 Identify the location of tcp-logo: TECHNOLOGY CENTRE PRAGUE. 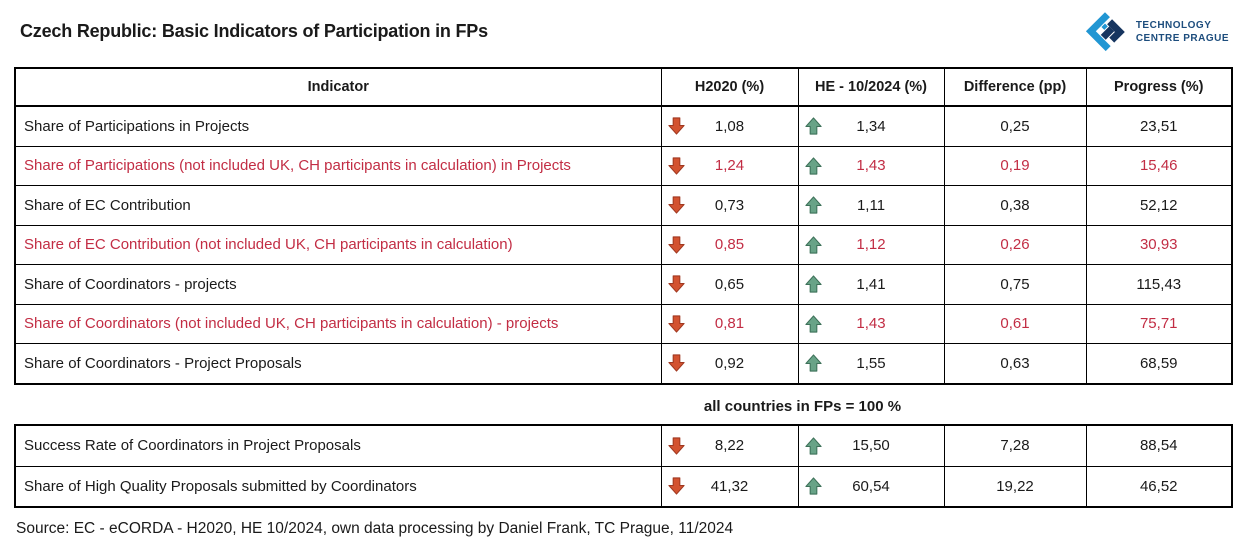
(1155, 32).